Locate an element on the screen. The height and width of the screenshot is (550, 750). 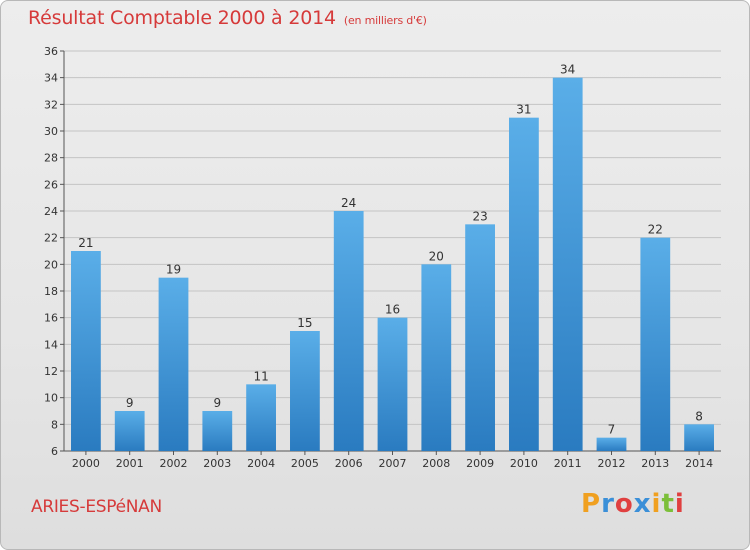
y-tick-label: 18 is located at coordinates (51, 291).